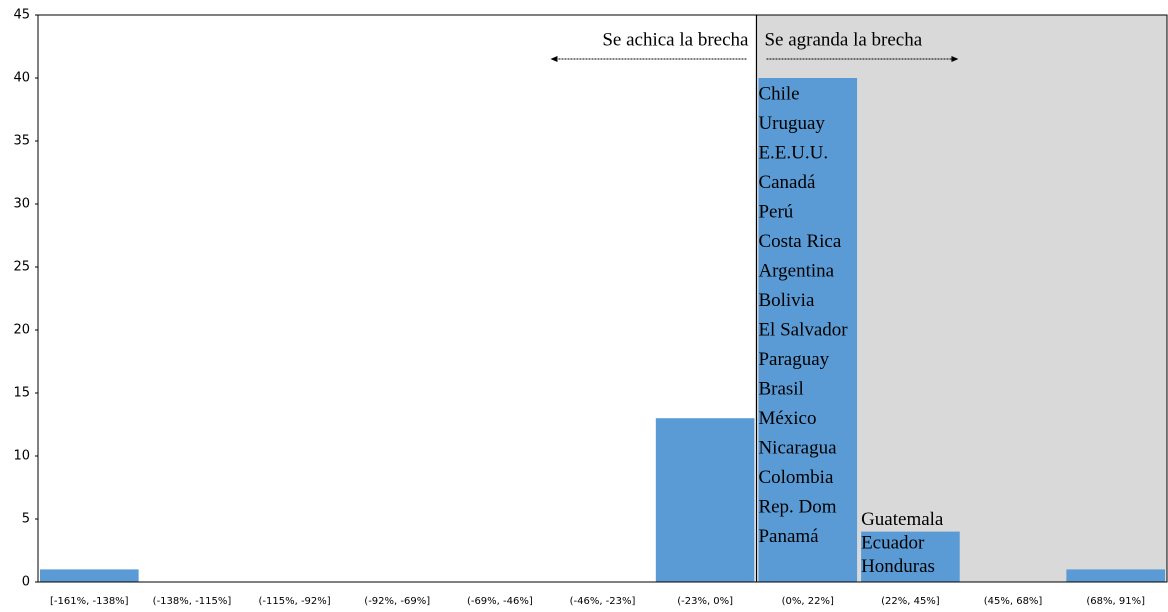  Describe the element at coordinates (793, 359) in the screenshot. I see `bar-label: Paraguay` at that location.